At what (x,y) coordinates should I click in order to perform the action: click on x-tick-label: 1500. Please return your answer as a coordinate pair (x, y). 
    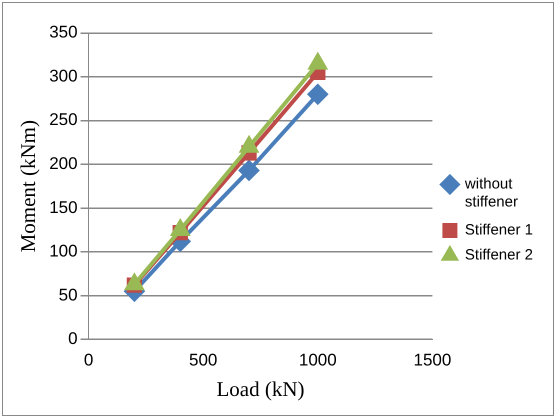
    Looking at the image, I should click on (432, 360).